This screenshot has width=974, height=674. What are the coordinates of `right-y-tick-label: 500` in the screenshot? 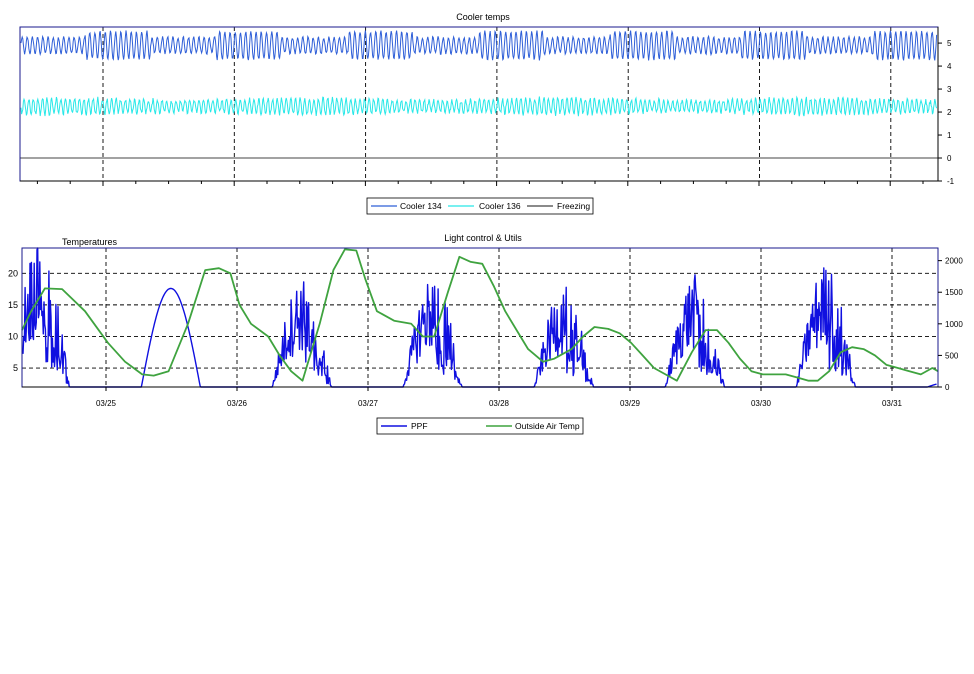 It's located at (952, 355).